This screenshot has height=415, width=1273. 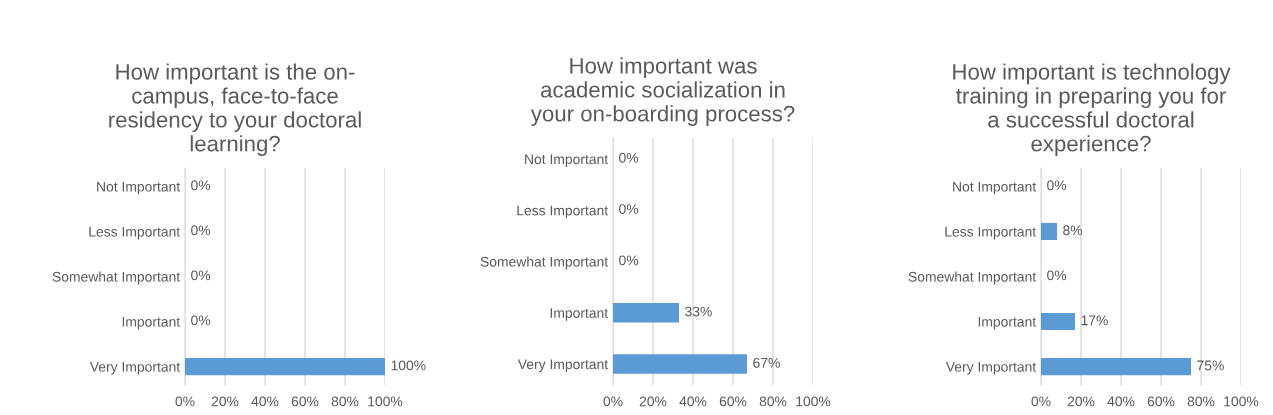 What do you see at coordinates (1092, 109) in the screenshot?
I see `chart-title: How important is technology training in preparing you for a successful doctoral experience?` at bounding box center [1092, 109].